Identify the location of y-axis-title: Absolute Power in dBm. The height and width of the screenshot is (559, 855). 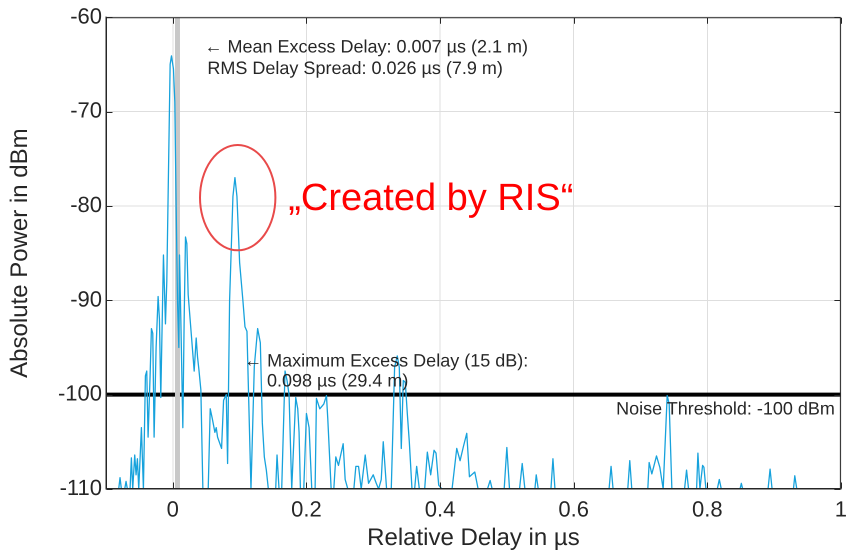
(20, 253).